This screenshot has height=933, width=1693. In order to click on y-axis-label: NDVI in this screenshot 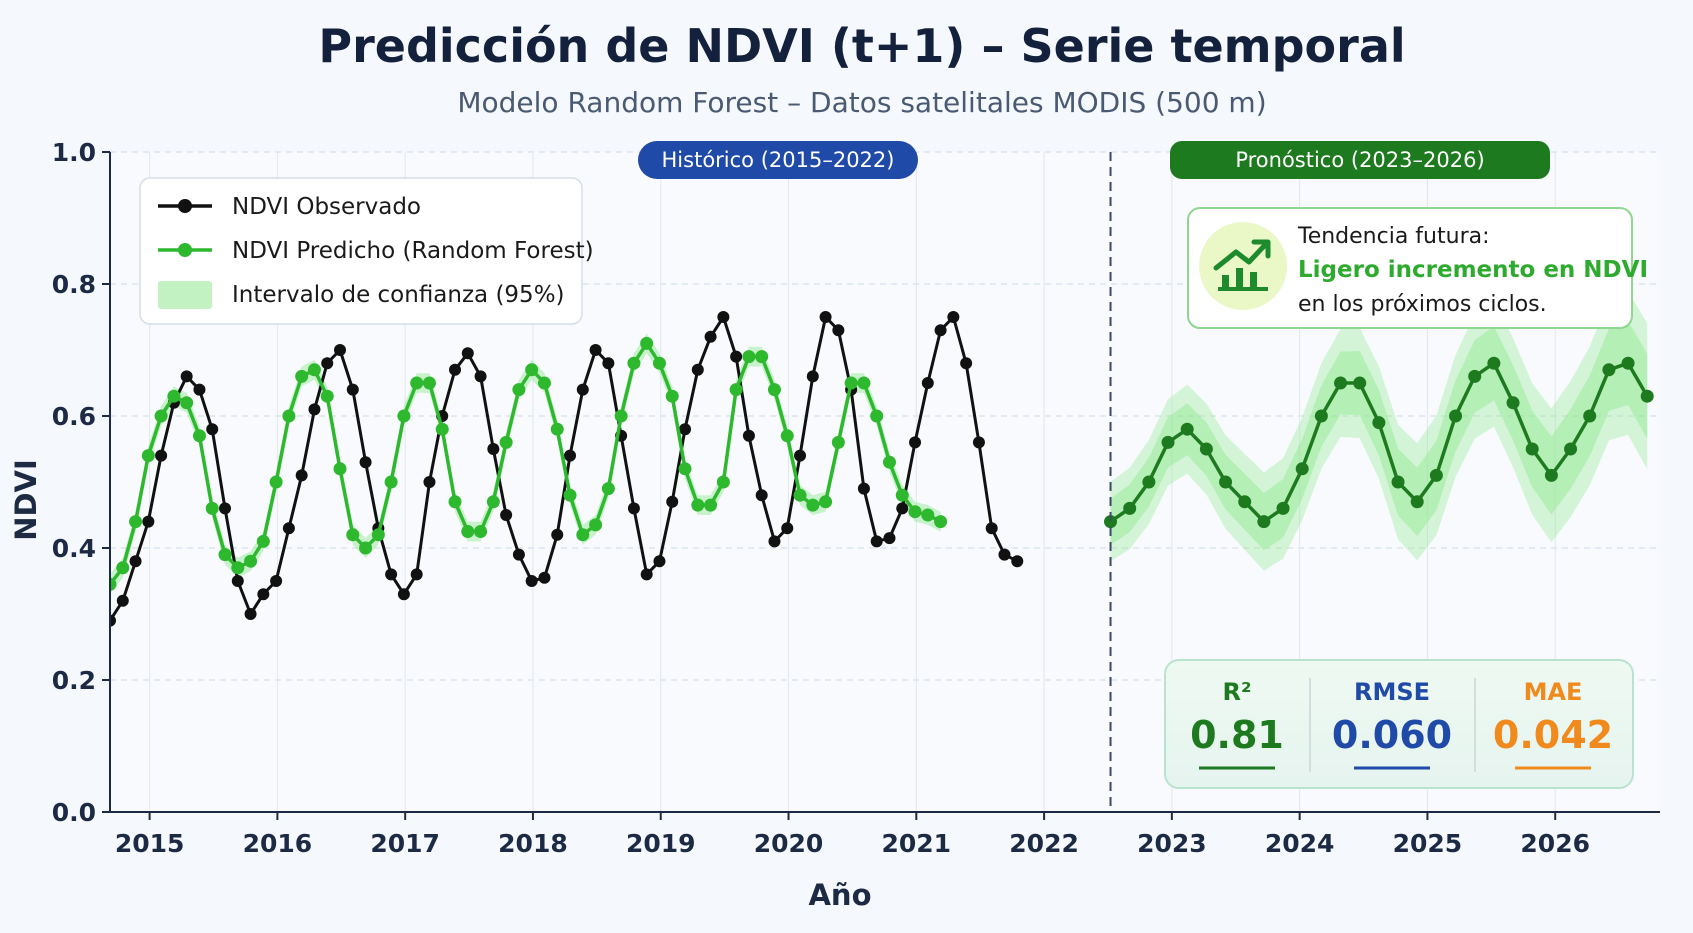, I will do `click(26, 500)`.